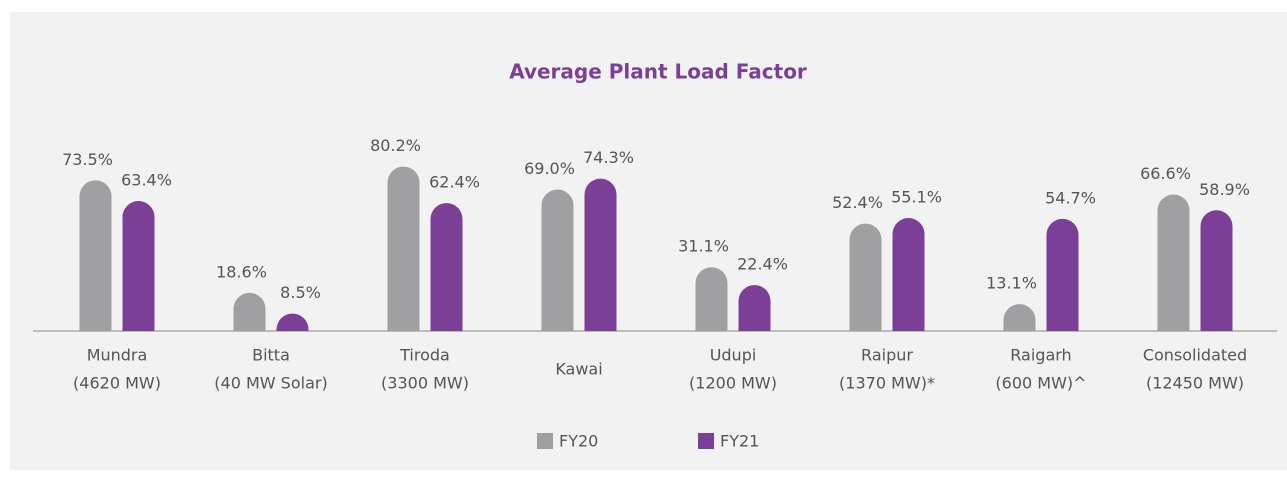 This screenshot has width=1287, height=486. What do you see at coordinates (857, 202) in the screenshot?
I see `value-label: 52.4%` at bounding box center [857, 202].